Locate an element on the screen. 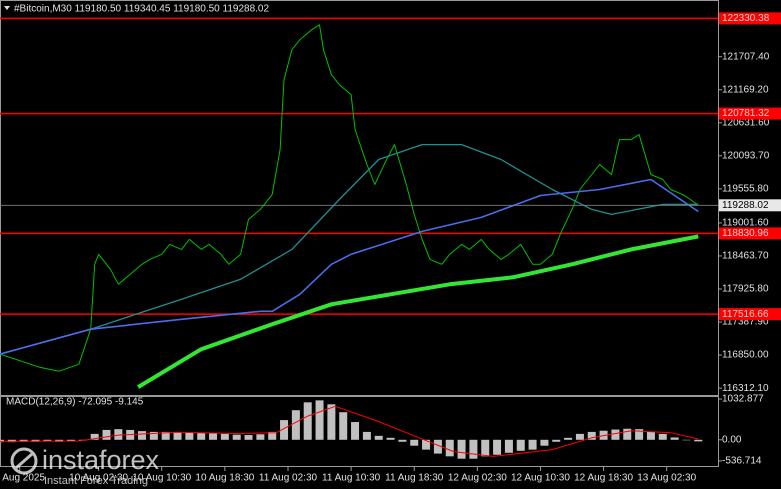  y-tick-label: 120631.60 is located at coordinates (746, 122).